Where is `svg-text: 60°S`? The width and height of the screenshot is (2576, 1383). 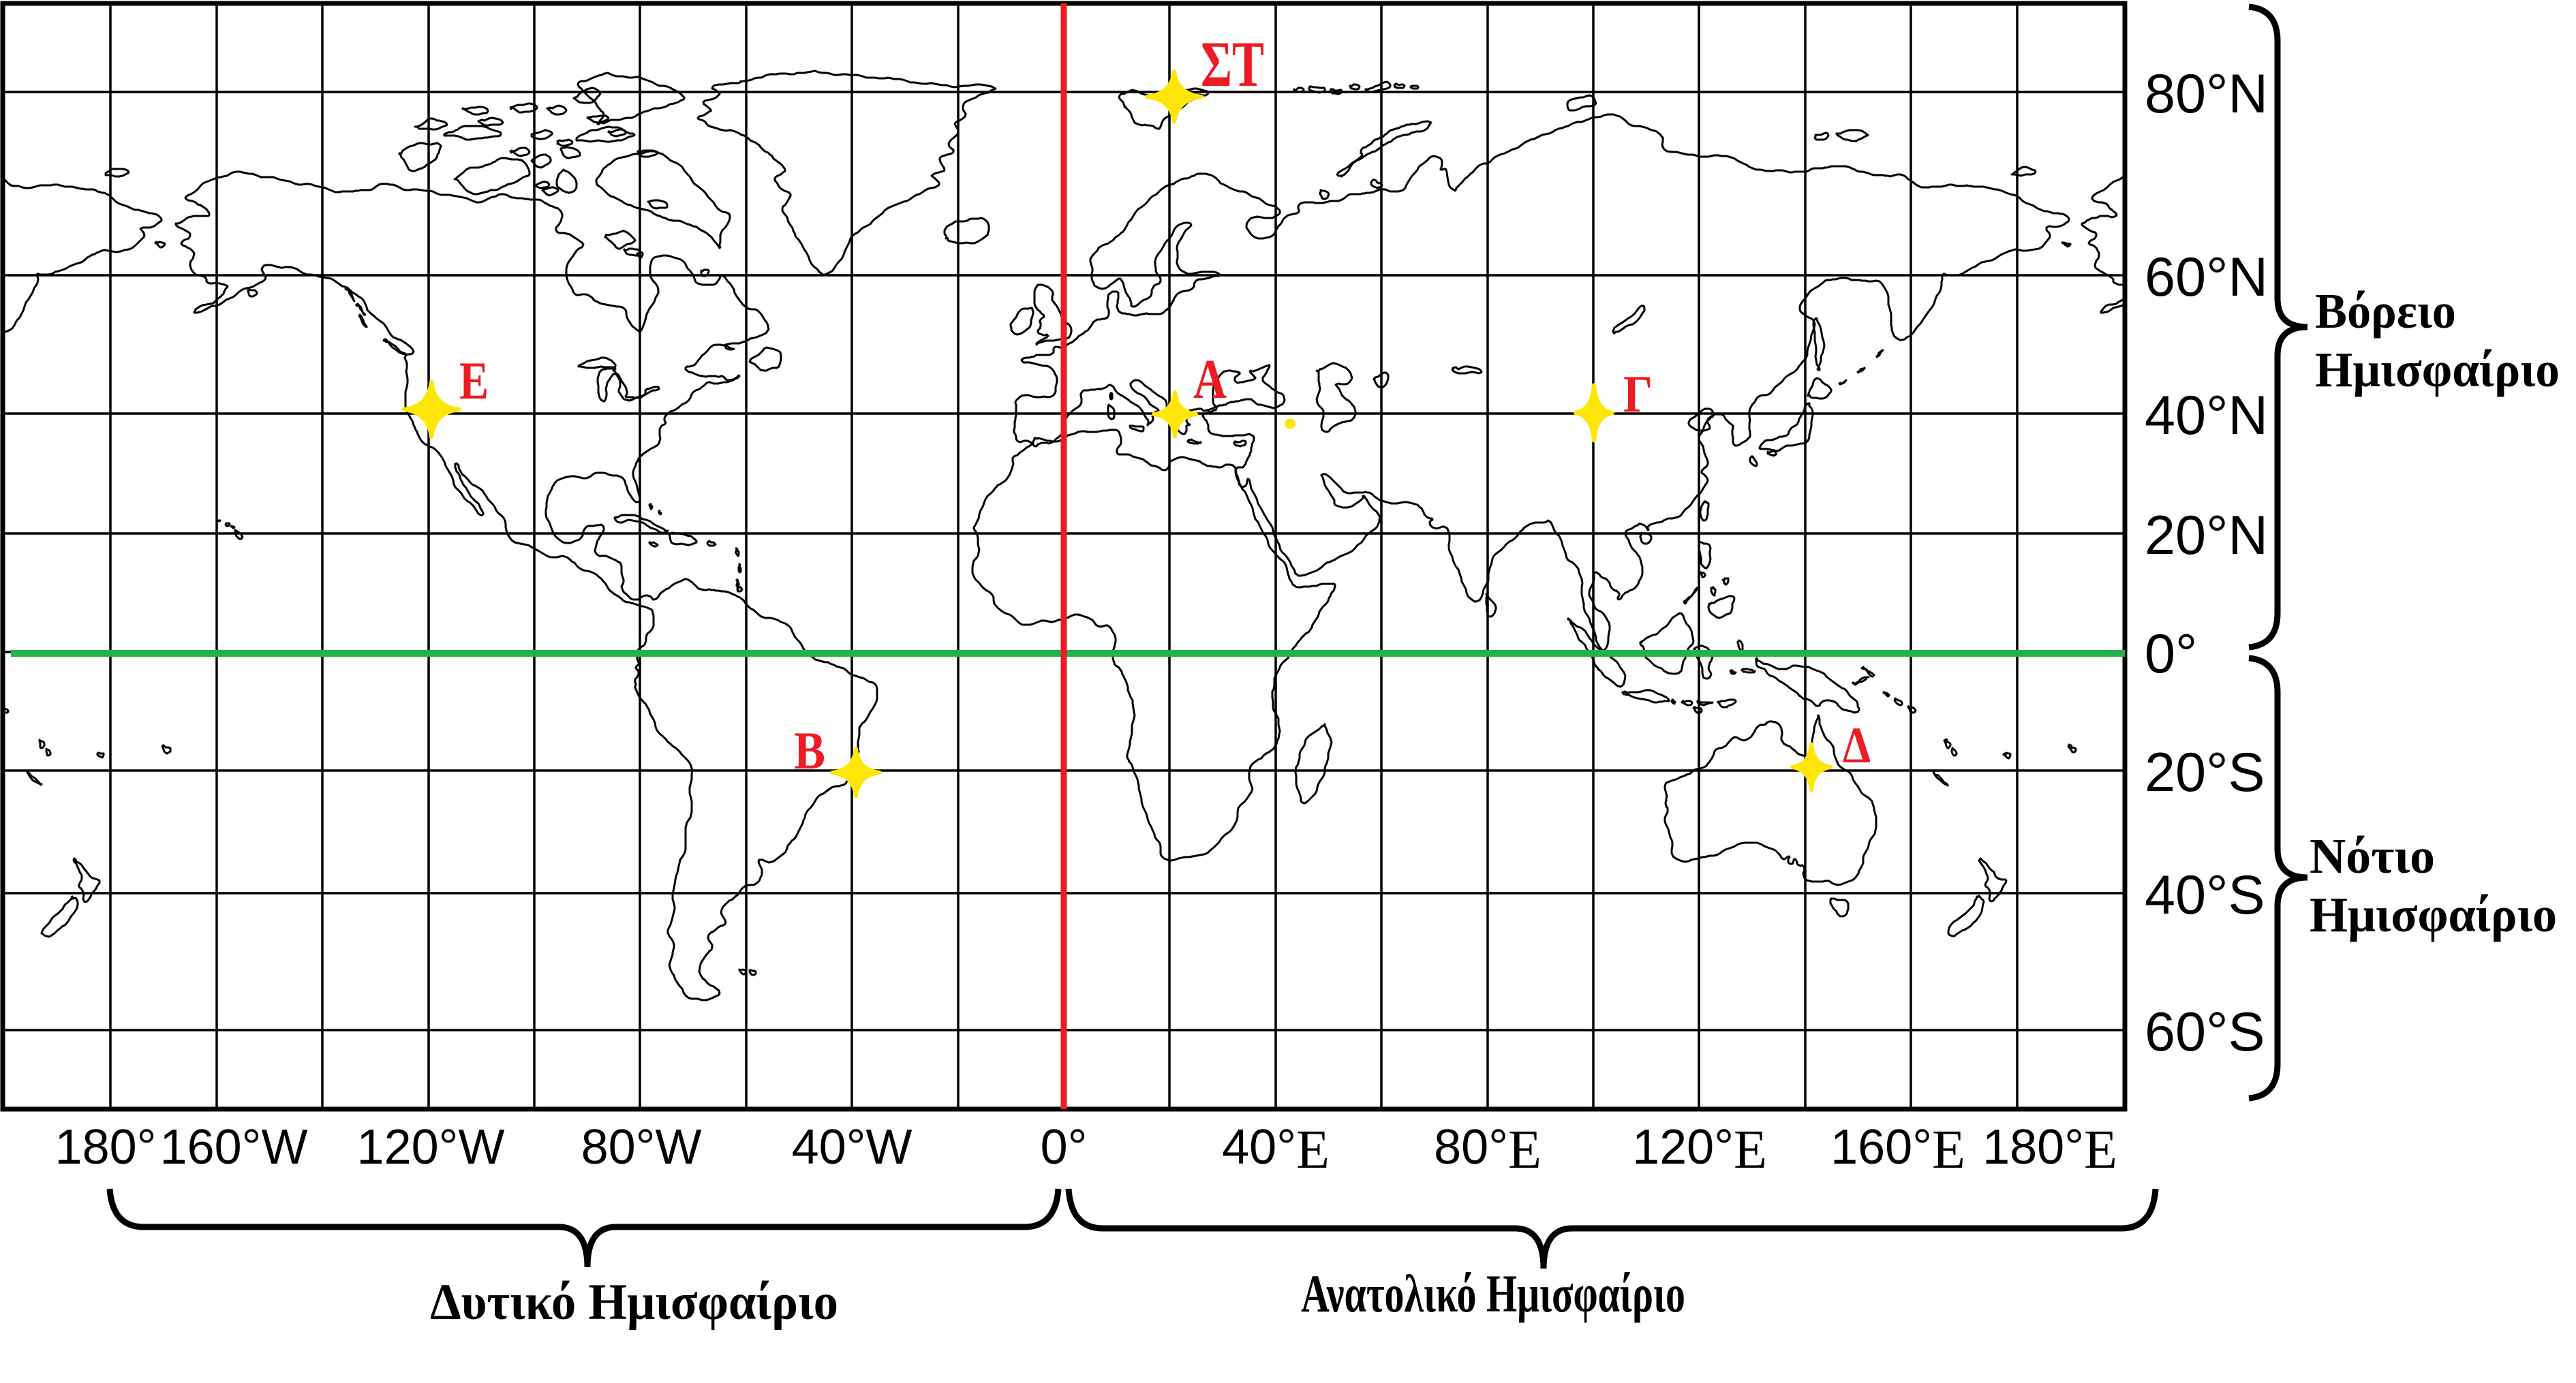 svg-text: 60°S is located at coordinates (2205, 1032).